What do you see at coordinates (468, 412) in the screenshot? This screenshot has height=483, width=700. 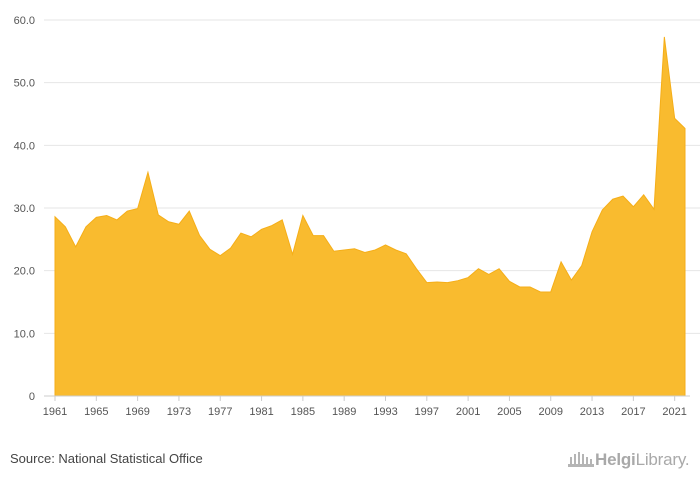 I see `x-tick-label: 2001` at bounding box center [468, 412].